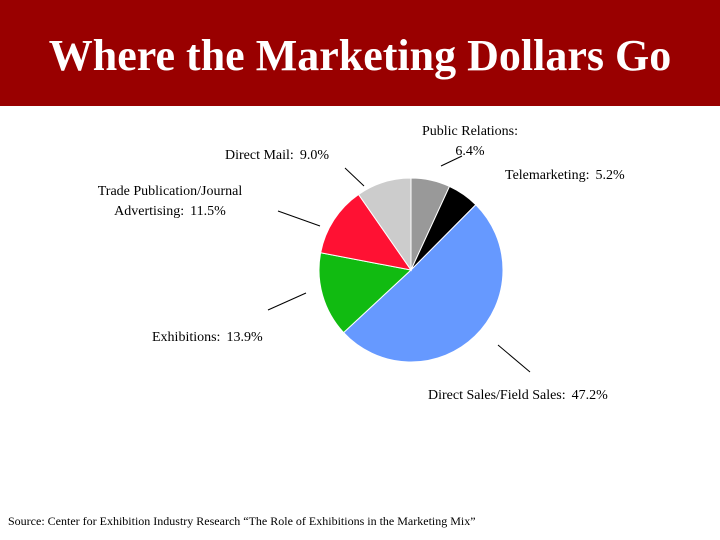 The image size is (720, 540). What do you see at coordinates (589, 395) in the screenshot?
I see `label-value: 47.2%` at bounding box center [589, 395].